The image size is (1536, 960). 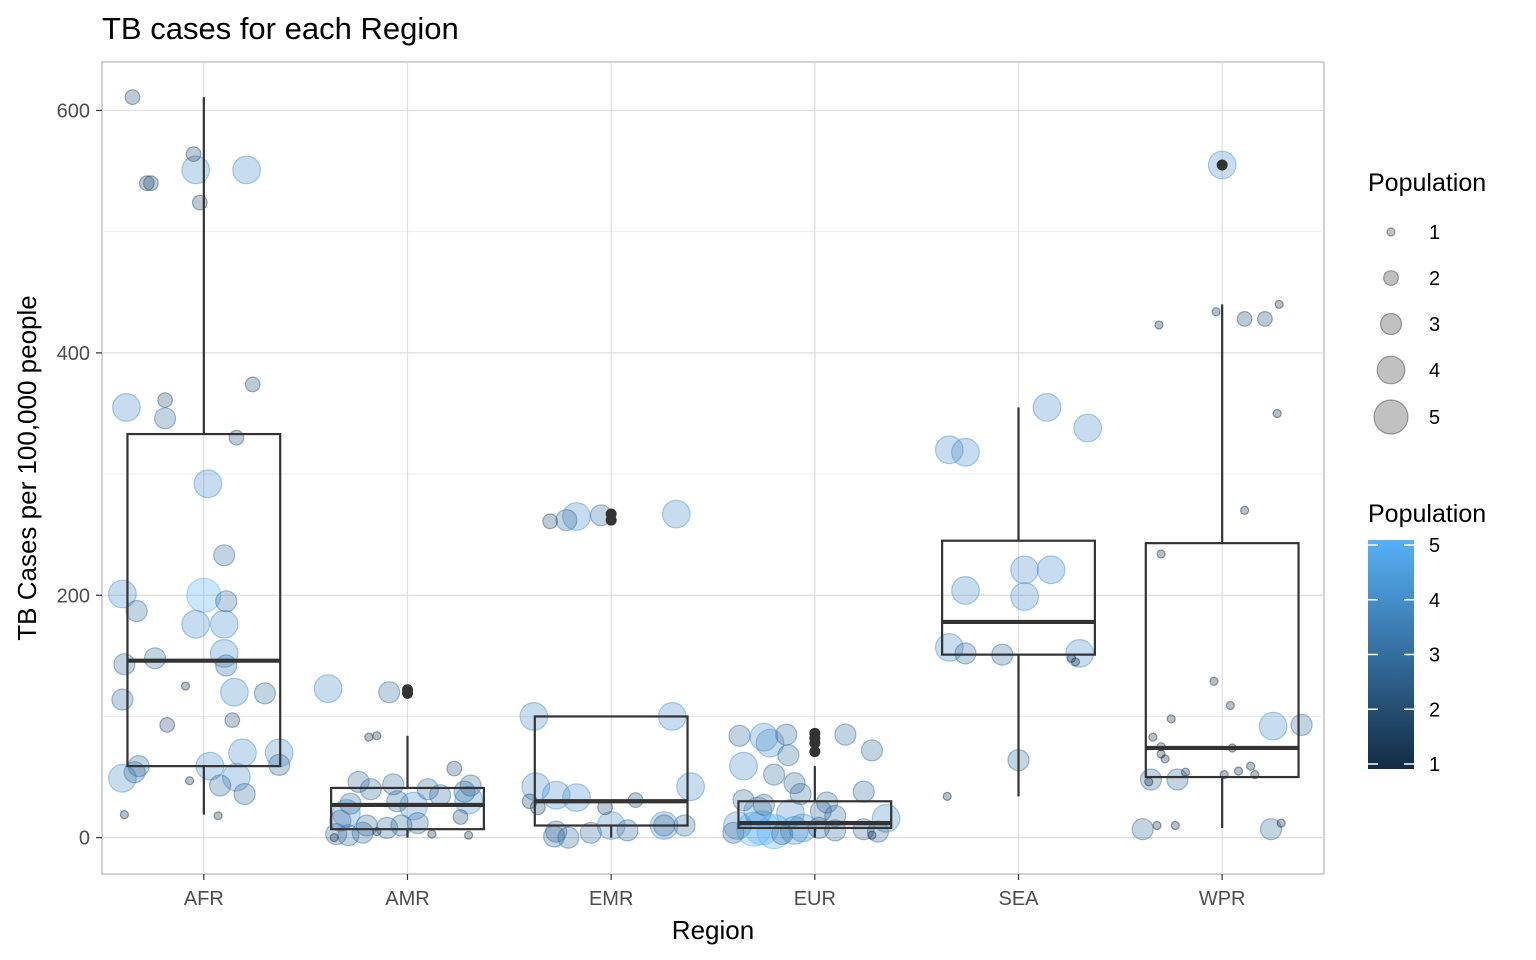 I want to click on x-tick-label: AMR, so click(x=407, y=899).